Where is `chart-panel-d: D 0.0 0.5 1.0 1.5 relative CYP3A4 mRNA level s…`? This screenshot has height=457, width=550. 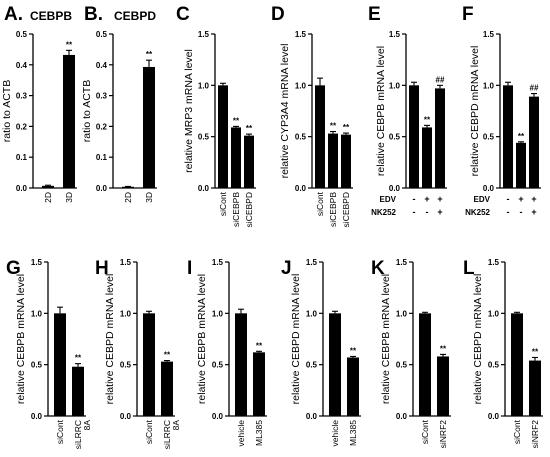 chart-panel-d: D 0.0 0.5 1.0 1.5 relative CYP3A4 mRNA level s… is located at coordinates (312, 115).